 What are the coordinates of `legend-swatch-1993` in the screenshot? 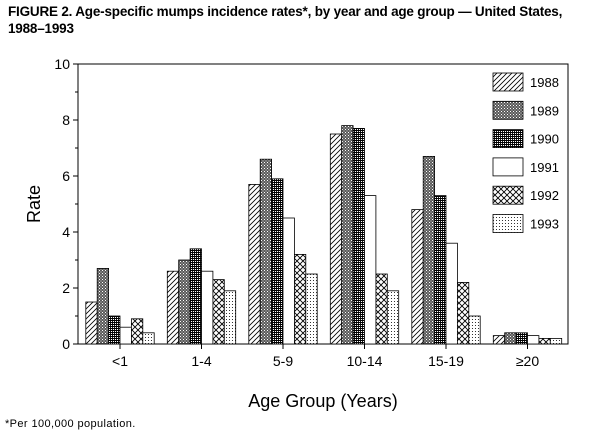 It's located at (508, 223).